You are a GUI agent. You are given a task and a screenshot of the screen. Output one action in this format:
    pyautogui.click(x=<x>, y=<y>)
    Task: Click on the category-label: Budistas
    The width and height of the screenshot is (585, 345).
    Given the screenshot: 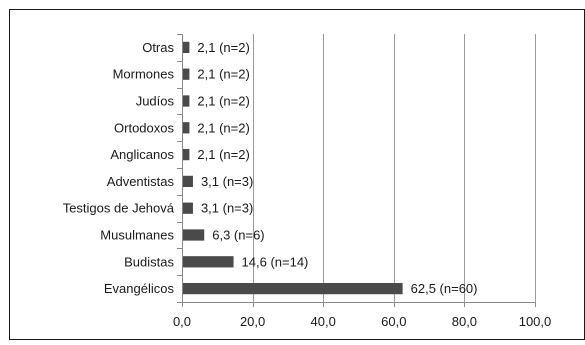 What is the action you would take?
    pyautogui.click(x=149, y=261)
    